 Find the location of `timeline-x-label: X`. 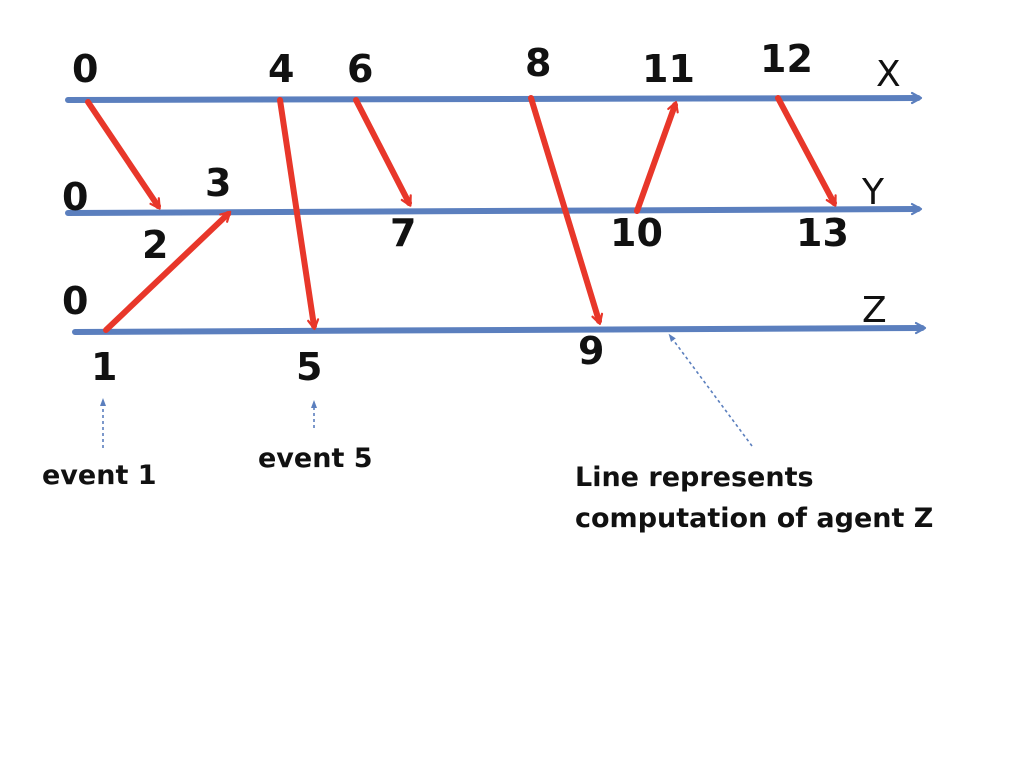

timeline-x-label: X is located at coordinates (888, 74).